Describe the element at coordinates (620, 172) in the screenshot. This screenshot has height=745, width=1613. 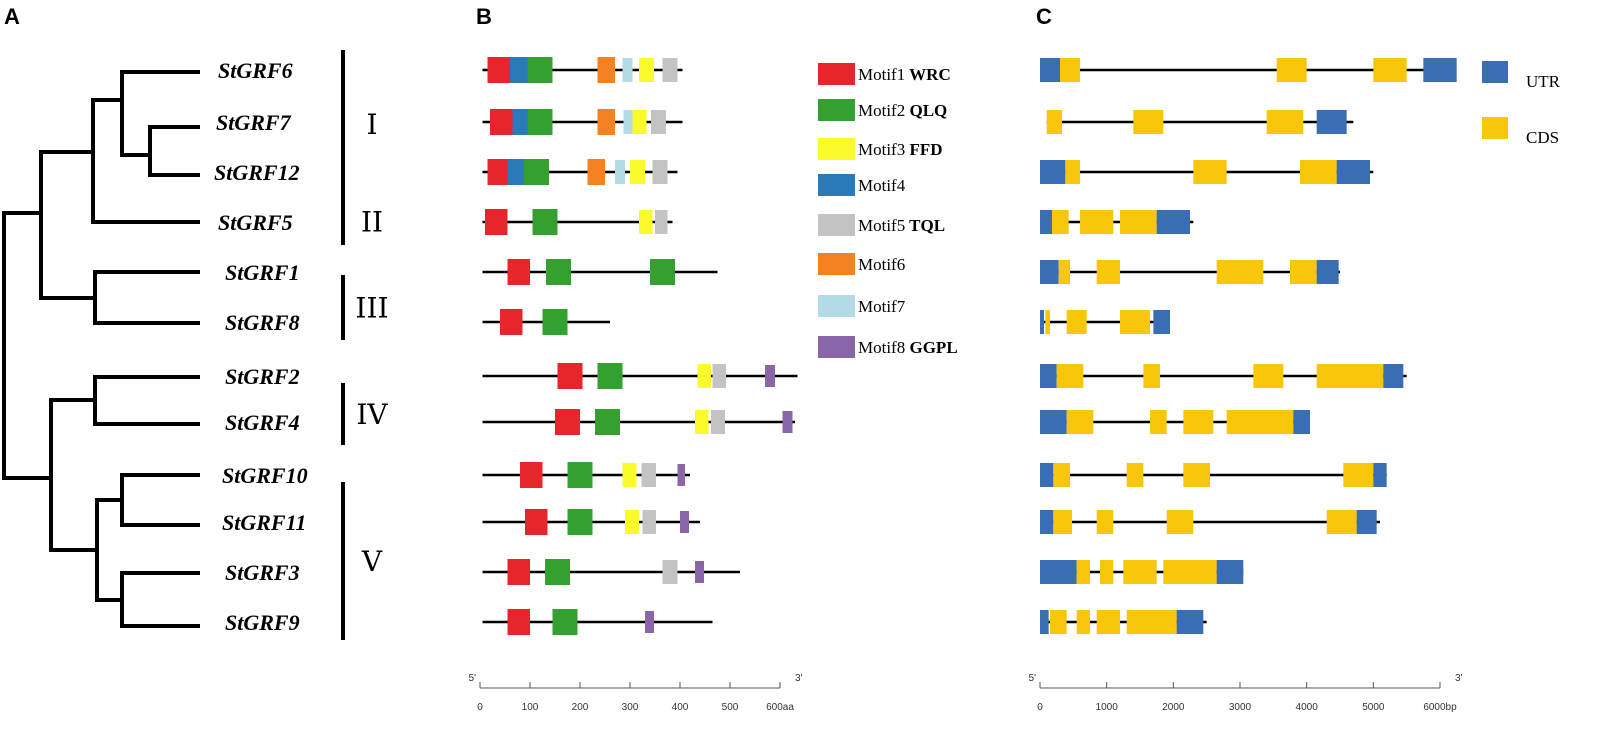
I see `motif-7-box` at that location.